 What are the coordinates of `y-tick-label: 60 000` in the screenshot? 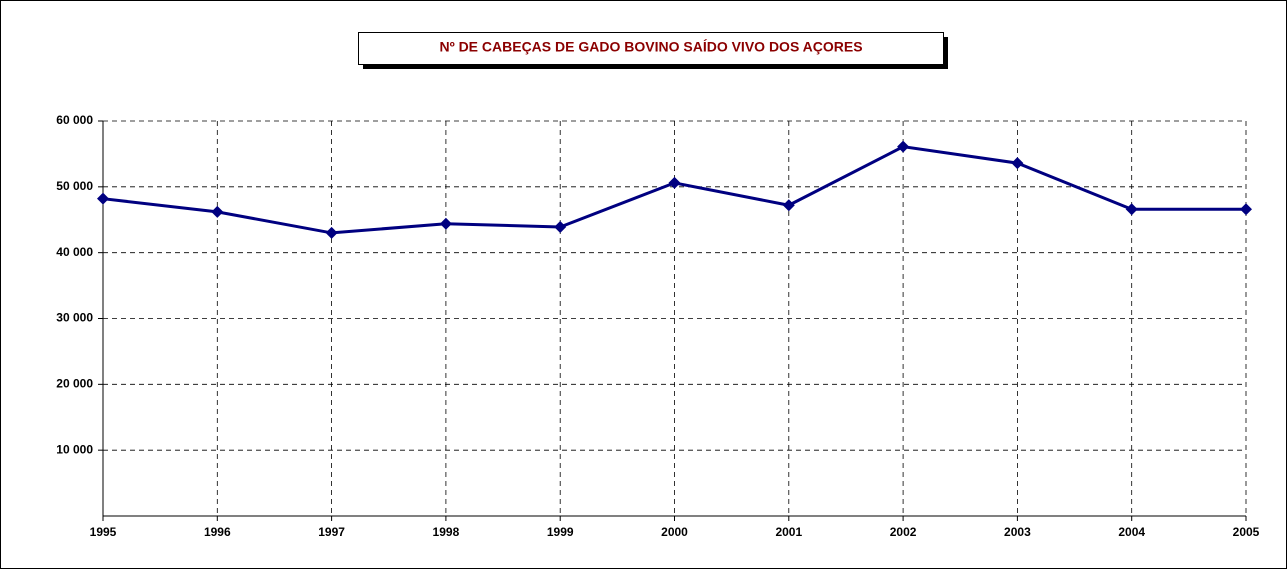 It's located at (74, 120).